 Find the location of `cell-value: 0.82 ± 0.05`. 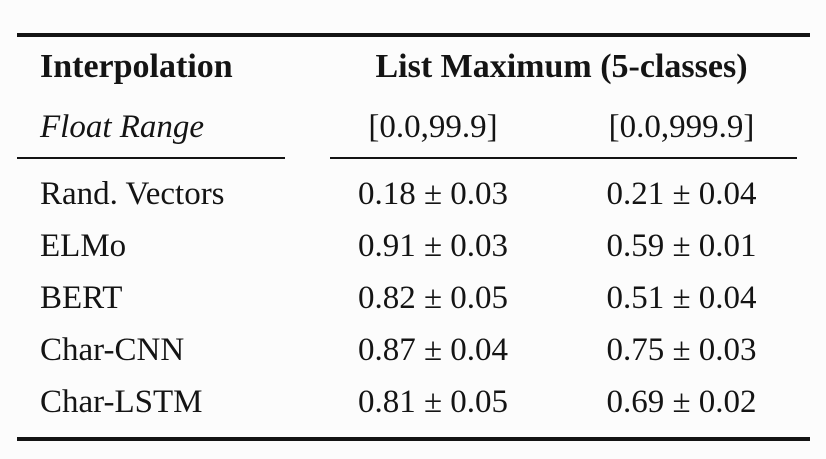

cell-value: 0.82 ± 0.05 is located at coordinates (433, 297).